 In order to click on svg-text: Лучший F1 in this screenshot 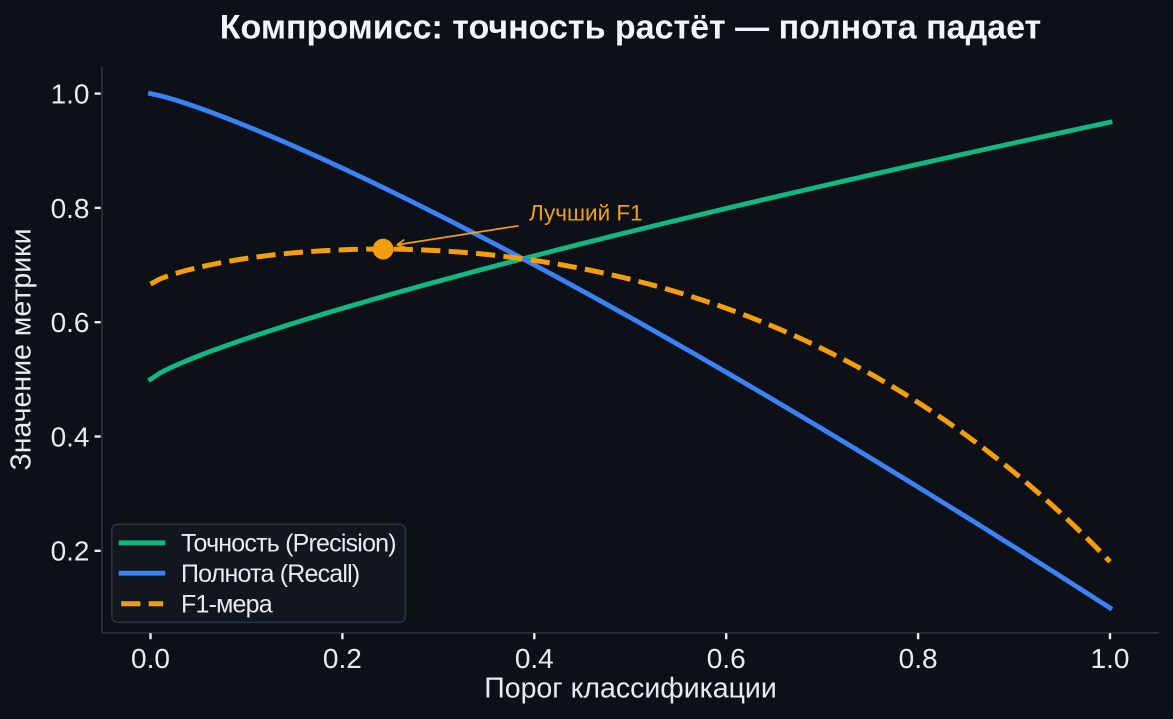, I will do `click(586, 212)`.